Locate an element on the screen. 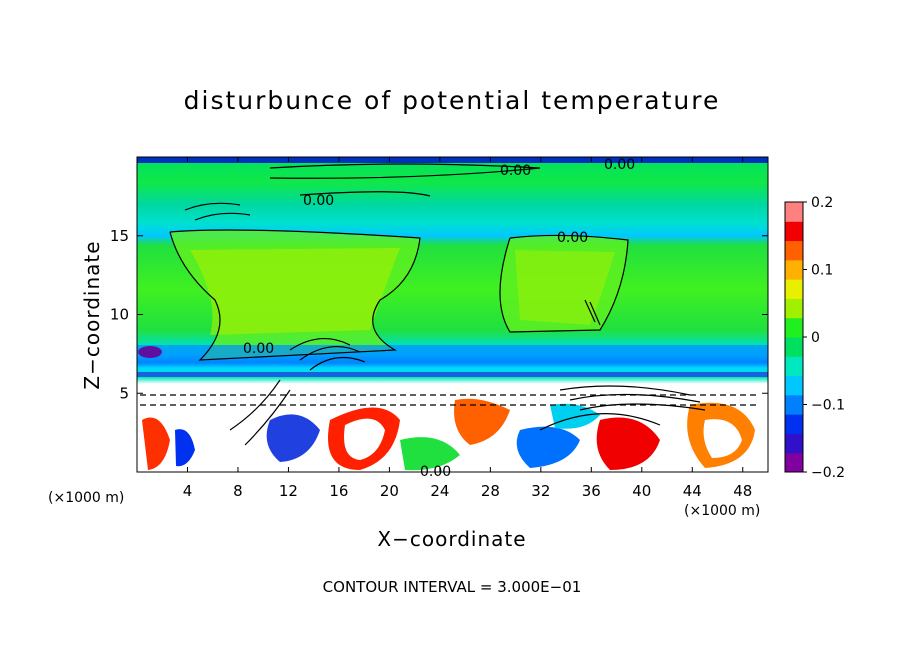  y-tick-label: 15 is located at coordinates (119, 236).